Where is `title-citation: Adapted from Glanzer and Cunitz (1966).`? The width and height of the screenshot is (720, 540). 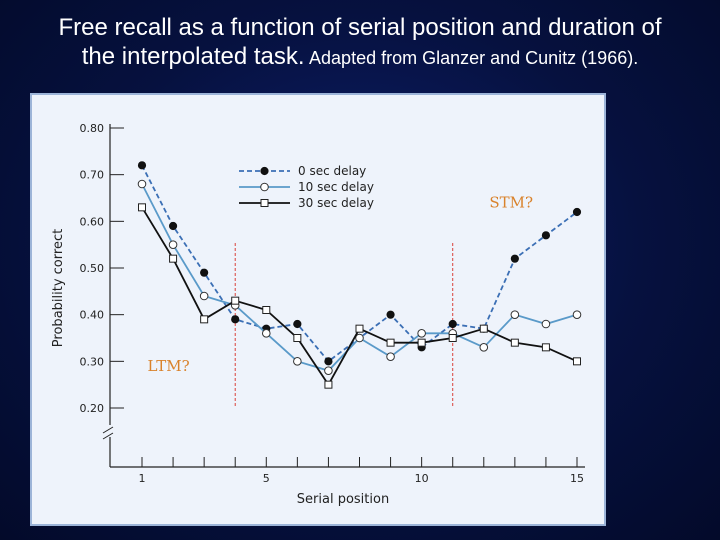 title-citation: Adapted from Glanzer and Cunitz (1966). is located at coordinates (474, 57).